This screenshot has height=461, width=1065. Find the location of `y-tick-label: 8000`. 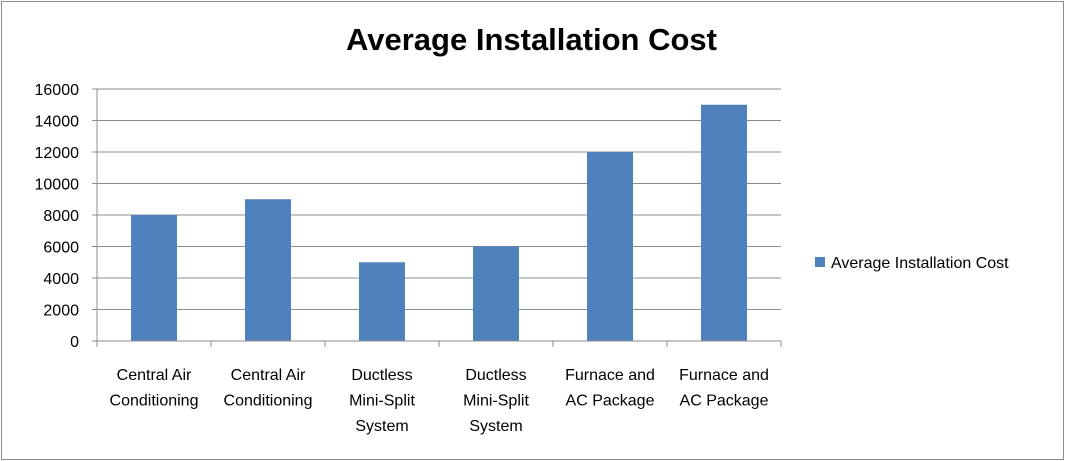

y-tick-label: 8000 is located at coordinates (61, 216).